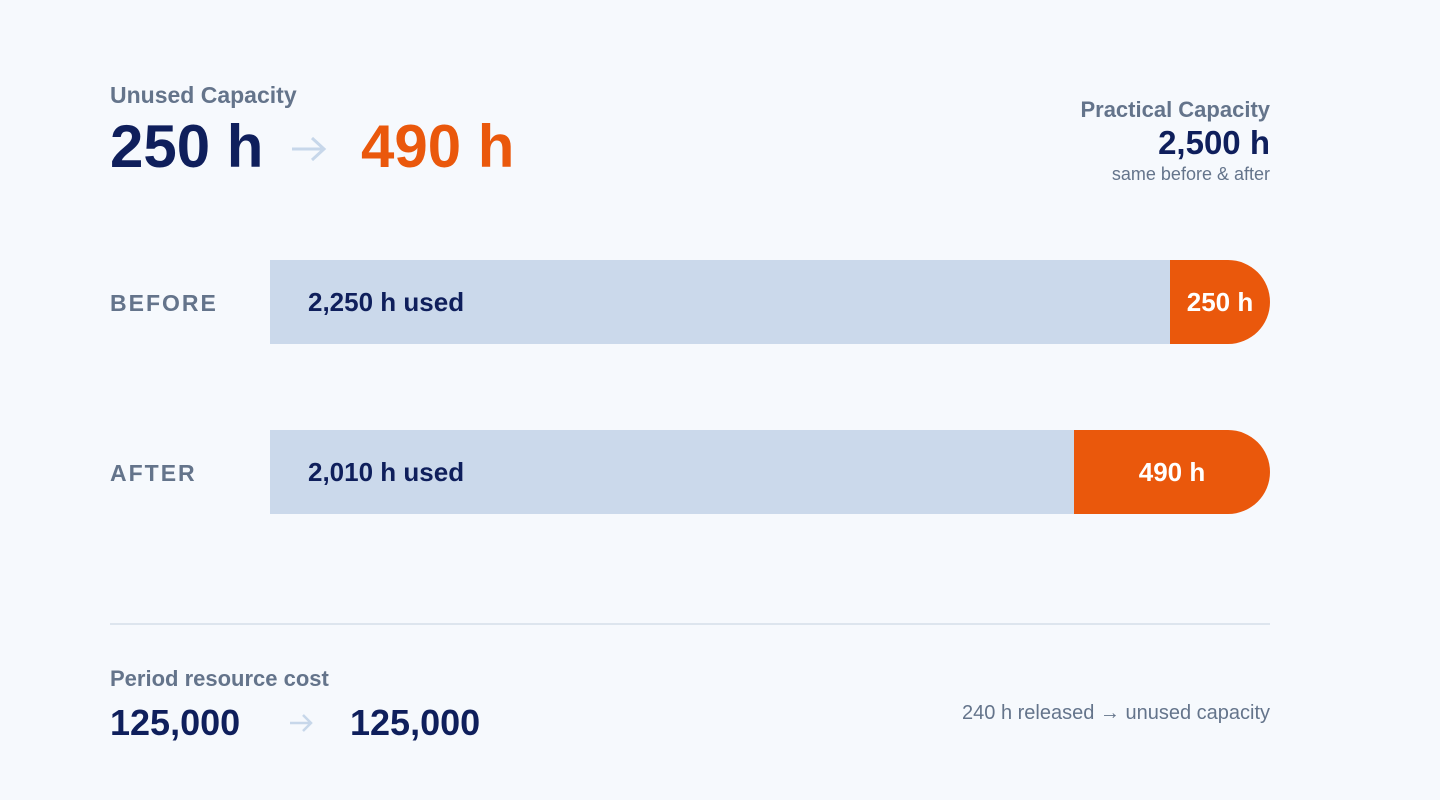 This screenshot has height=800, width=1440. Describe the element at coordinates (1175, 109) in the screenshot. I see `practical-label: Practical Capacity` at that location.